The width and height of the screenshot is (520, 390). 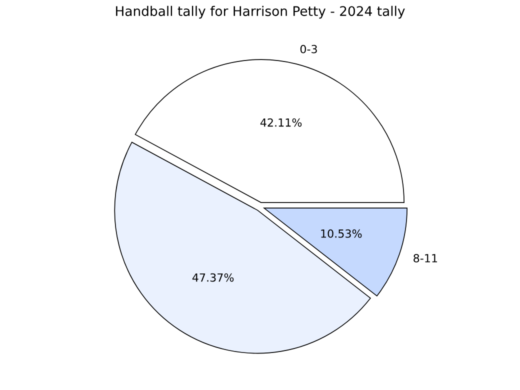 What do you see at coordinates (341, 233) in the screenshot?
I see `data-label: 10.53%` at bounding box center [341, 233].